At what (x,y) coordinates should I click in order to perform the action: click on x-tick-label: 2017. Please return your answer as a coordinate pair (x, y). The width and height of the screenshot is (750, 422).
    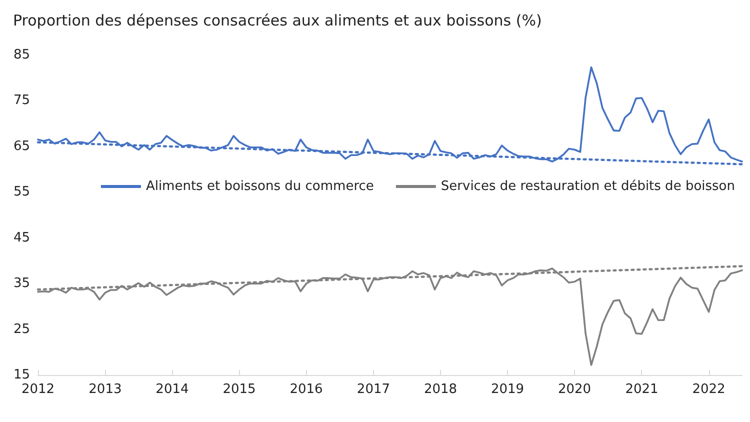
    Looking at the image, I should click on (373, 389).